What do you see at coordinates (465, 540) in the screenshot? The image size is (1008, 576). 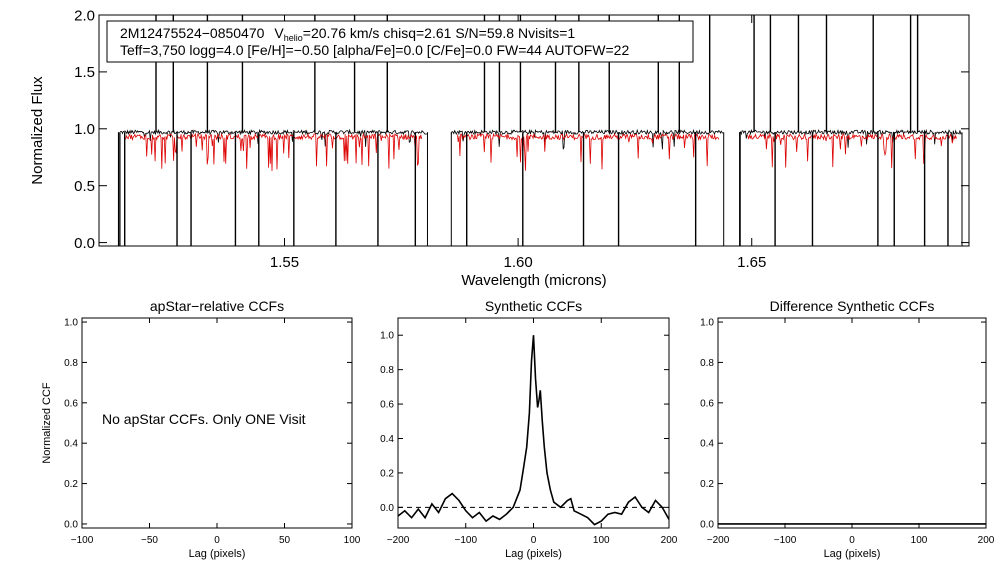 I see `synthetic-xtick-label: −100` at bounding box center [465, 540].